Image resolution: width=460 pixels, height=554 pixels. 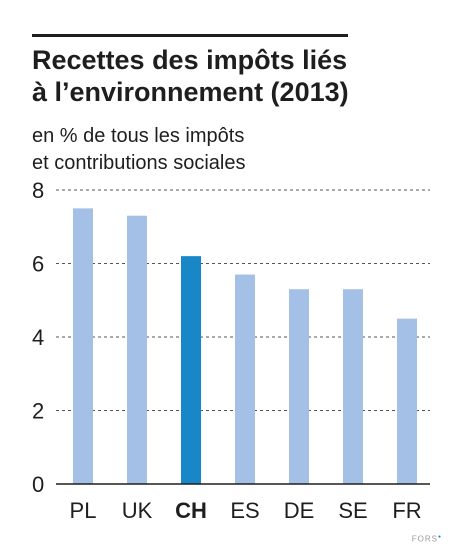 What do you see at coordinates (190, 60) in the screenshot?
I see `chart-title-line-1: Recettes des impôts liés` at bounding box center [190, 60].